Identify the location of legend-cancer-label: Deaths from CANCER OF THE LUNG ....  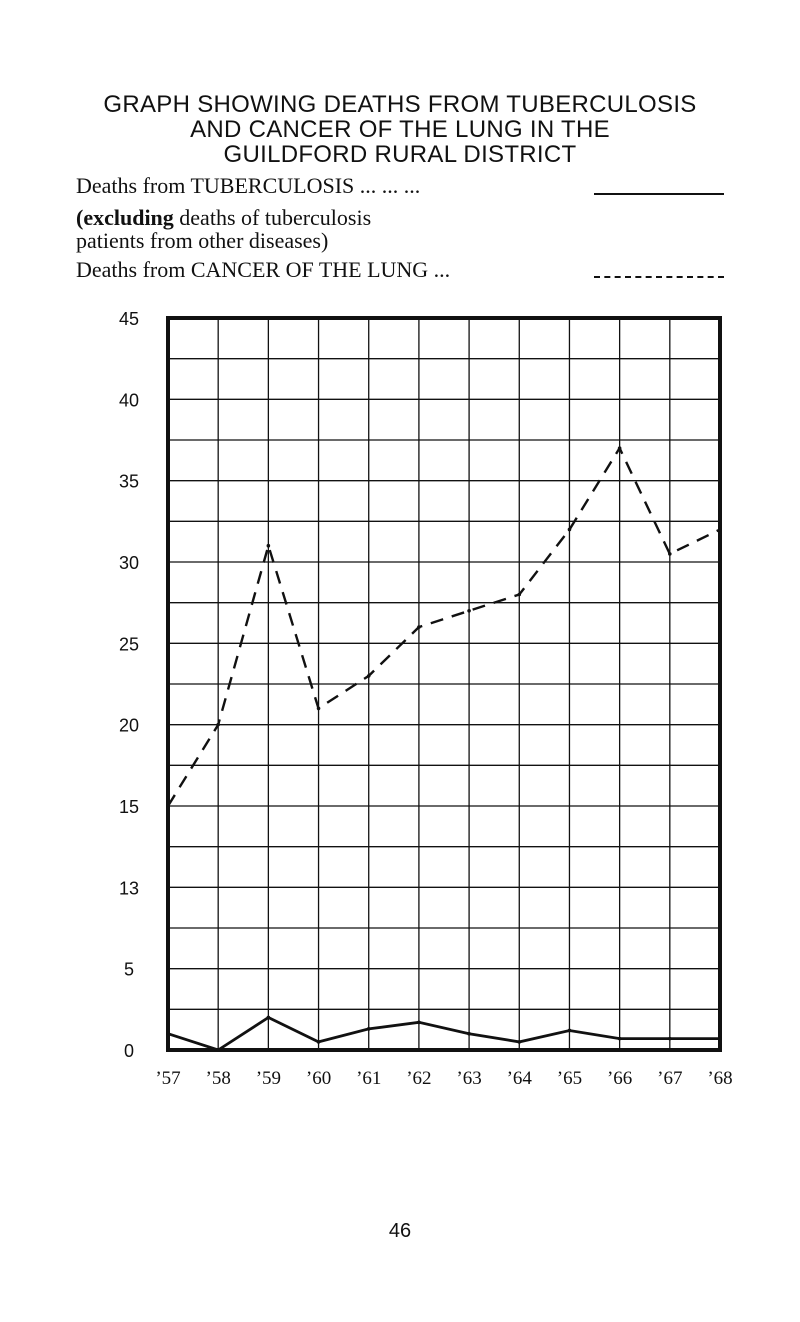
(263, 269).